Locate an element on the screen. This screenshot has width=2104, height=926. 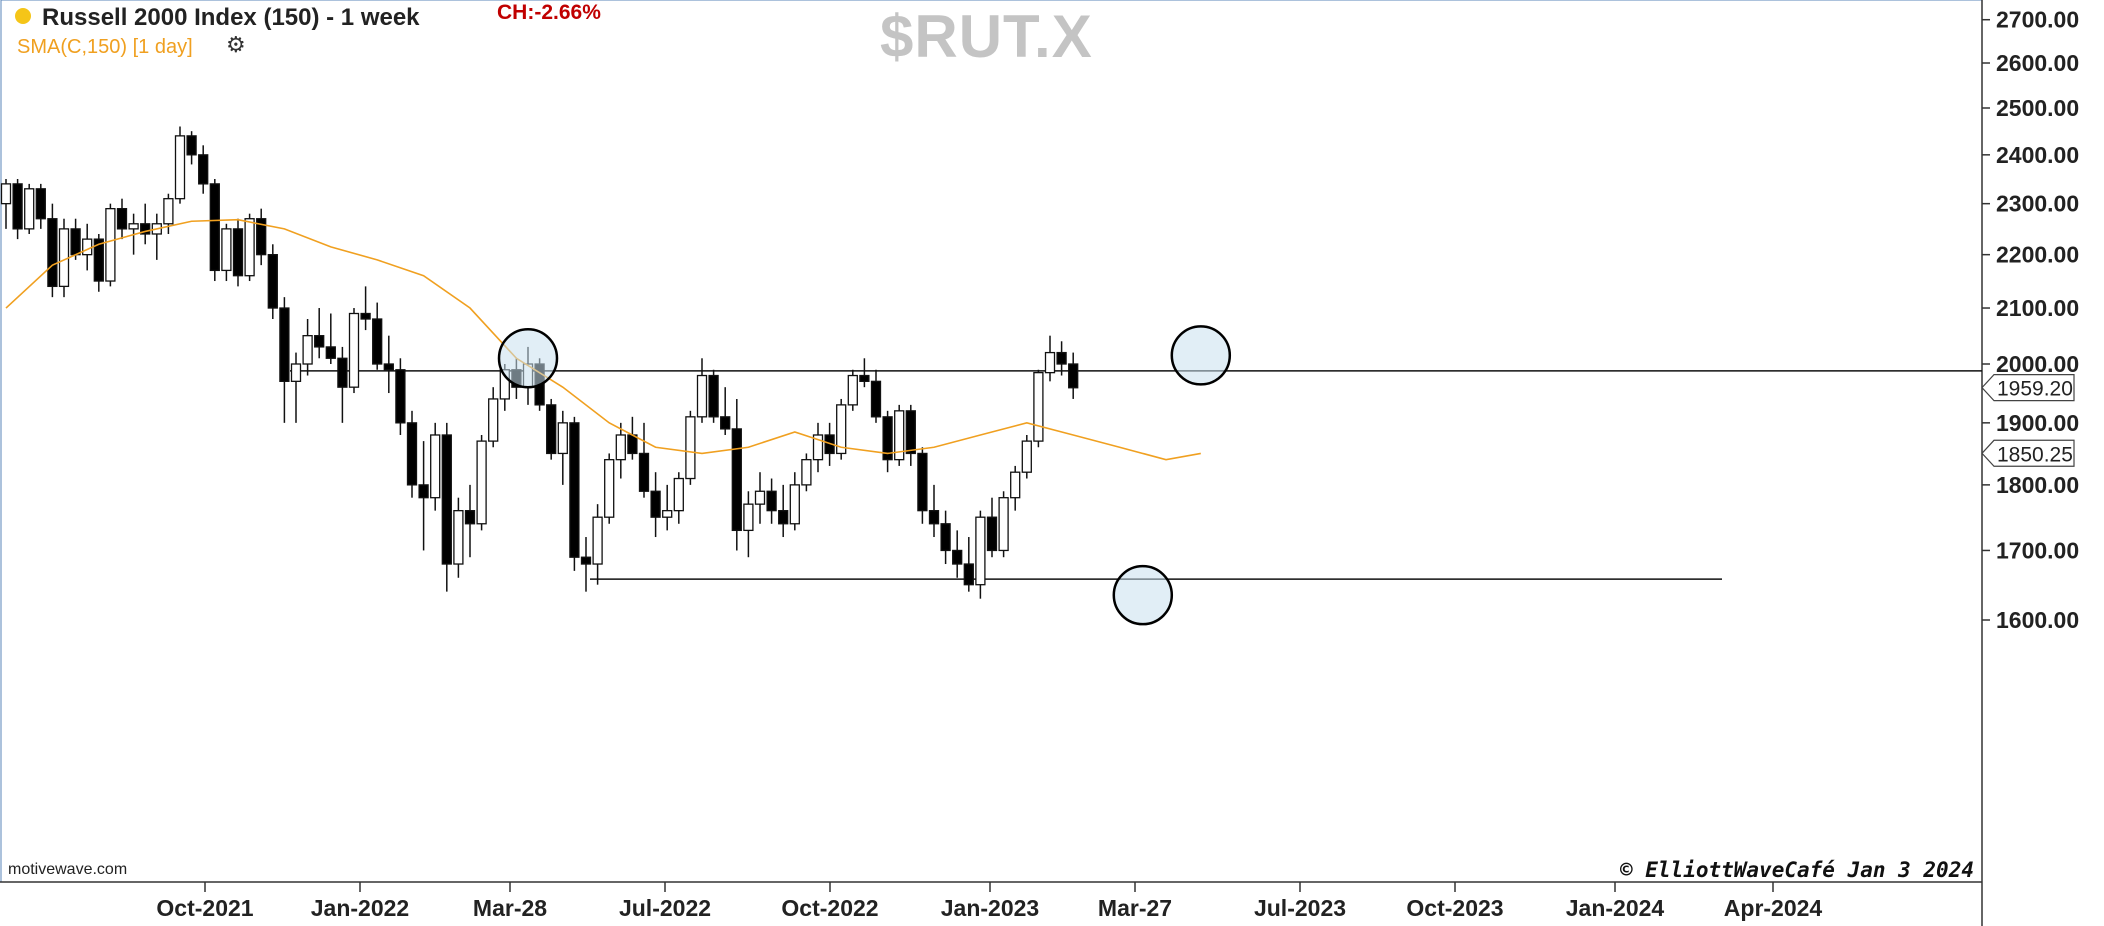
y-tick-label: 2100.00 is located at coordinates (2037, 308).